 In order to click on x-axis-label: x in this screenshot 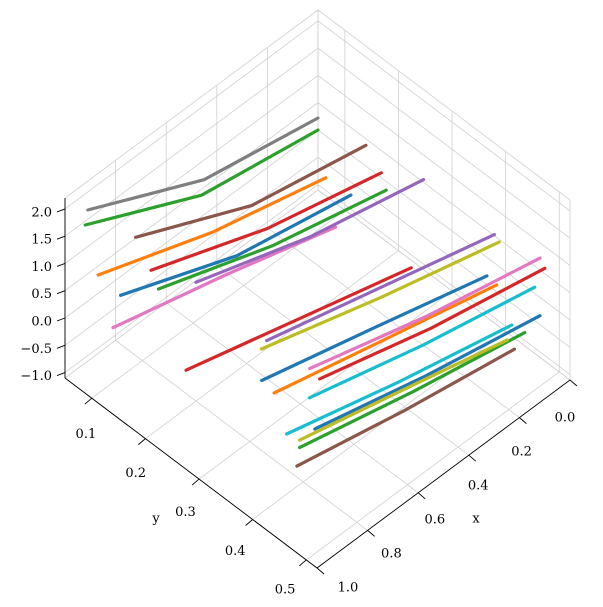, I will do `click(476, 519)`.